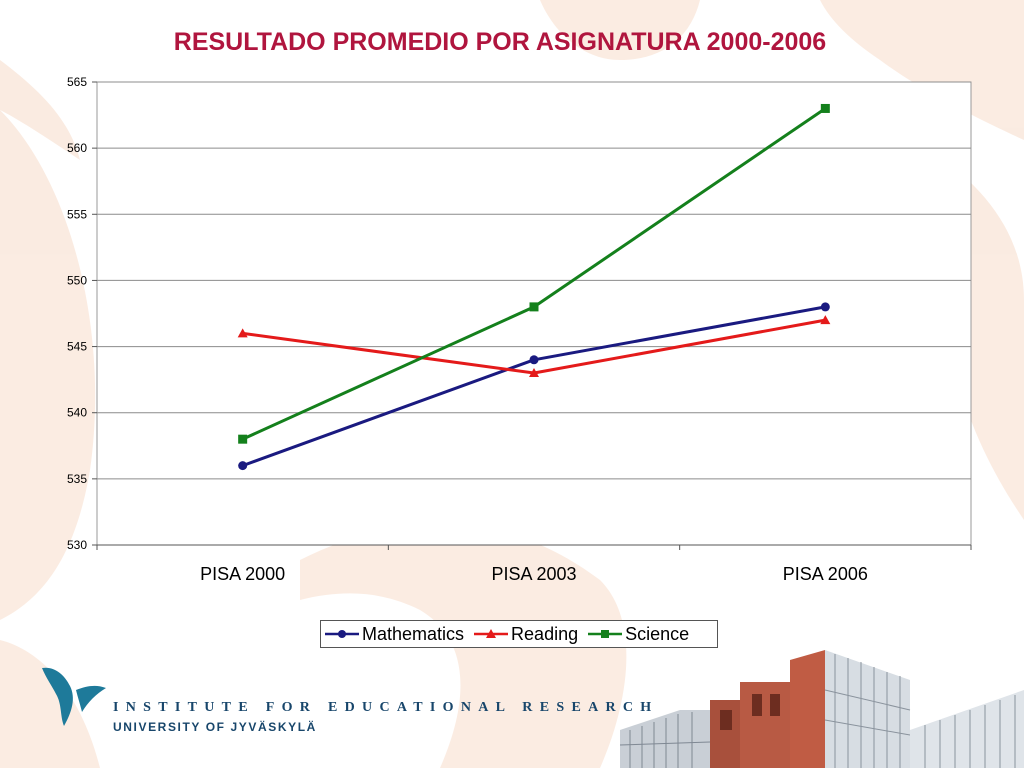  Describe the element at coordinates (77, 148) in the screenshot. I see `y-tick-label: 560` at that location.